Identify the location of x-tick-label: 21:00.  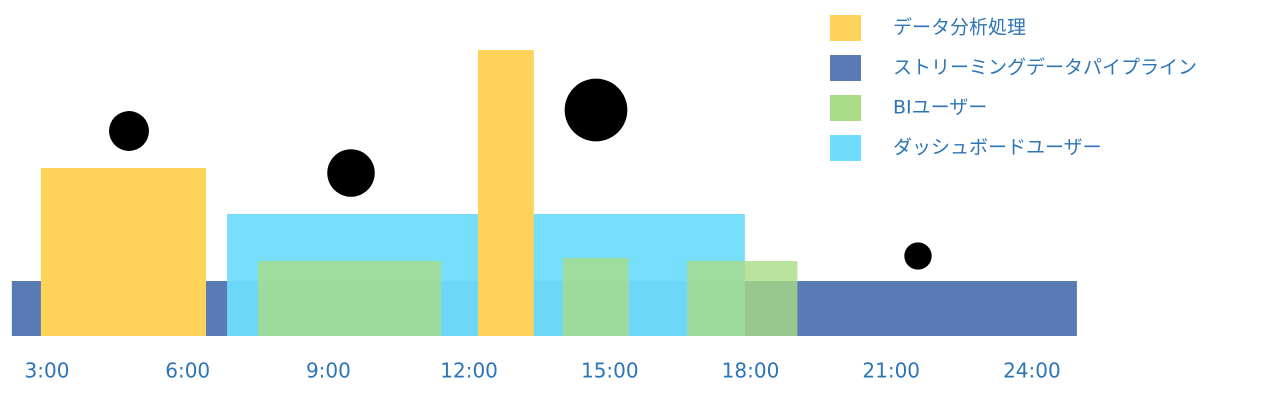
(891, 371).